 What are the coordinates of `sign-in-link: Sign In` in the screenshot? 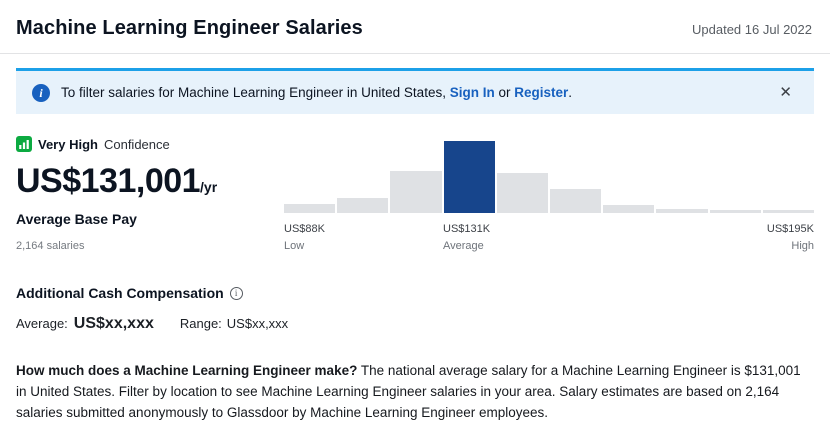 It's located at (472, 92).